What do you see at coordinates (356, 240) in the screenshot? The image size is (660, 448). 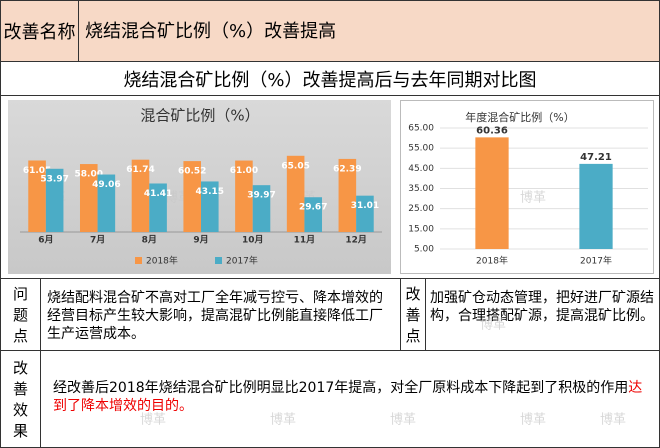 I see `x-tick-label: 12月` at bounding box center [356, 240].